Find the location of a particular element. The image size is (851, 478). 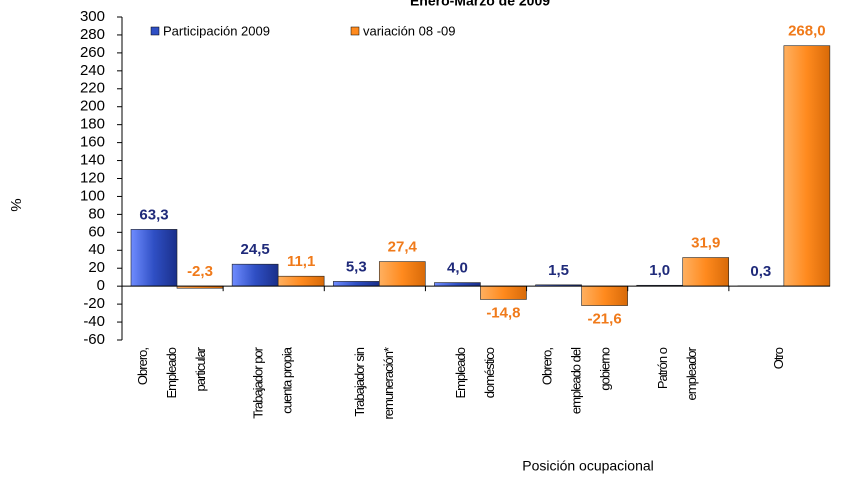

value-label: 0,3 is located at coordinates (760, 271).